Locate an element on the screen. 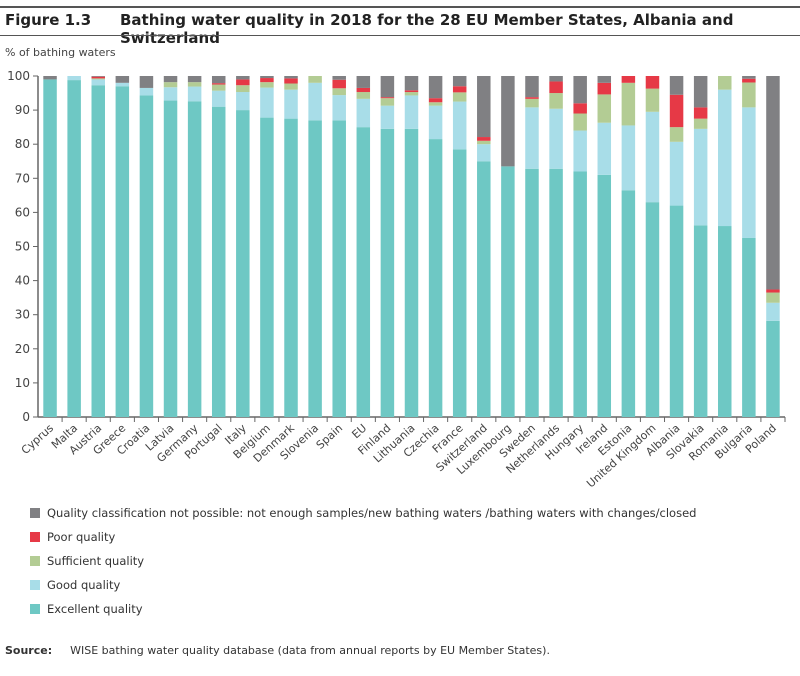 The image size is (800, 676). y-tick-label: 80 is located at coordinates (22, 144).